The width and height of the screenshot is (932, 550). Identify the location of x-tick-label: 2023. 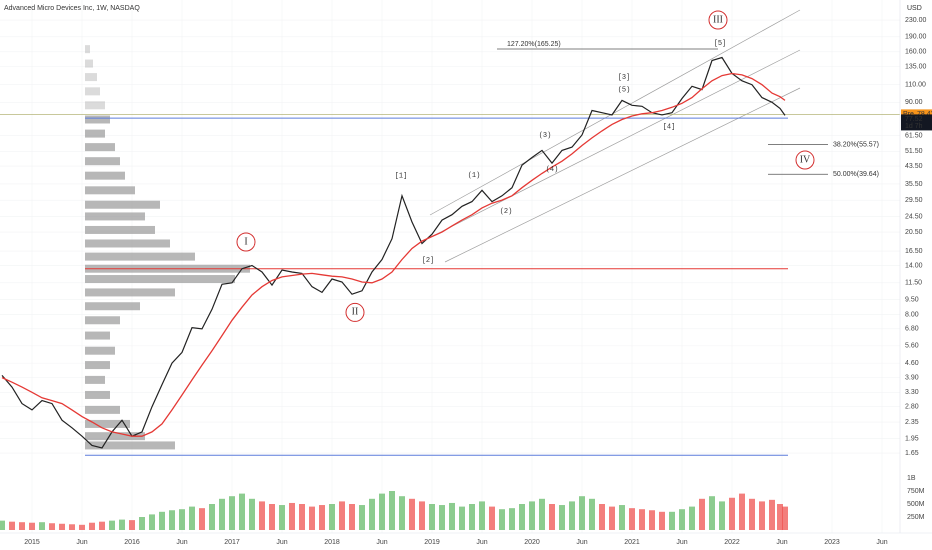
(832, 542).